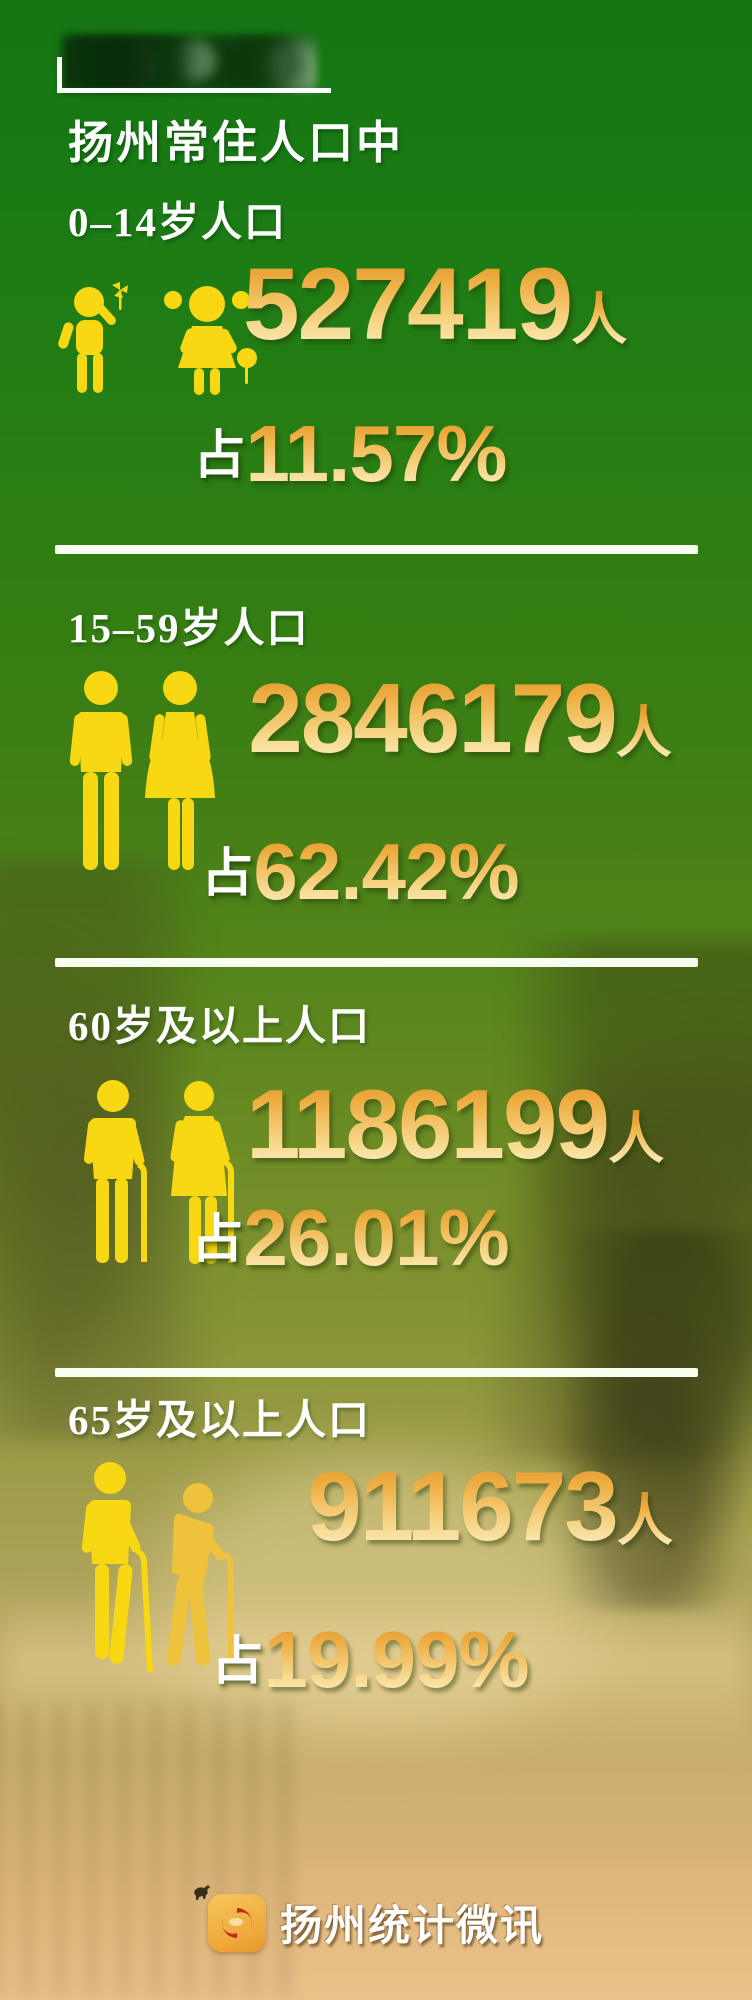 This screenshot has height=2000, width=752. What do you see at coordinates (59, 74) in the screenshot?
I see `corner-bracket-vertical` at bounding box center [59, 74].